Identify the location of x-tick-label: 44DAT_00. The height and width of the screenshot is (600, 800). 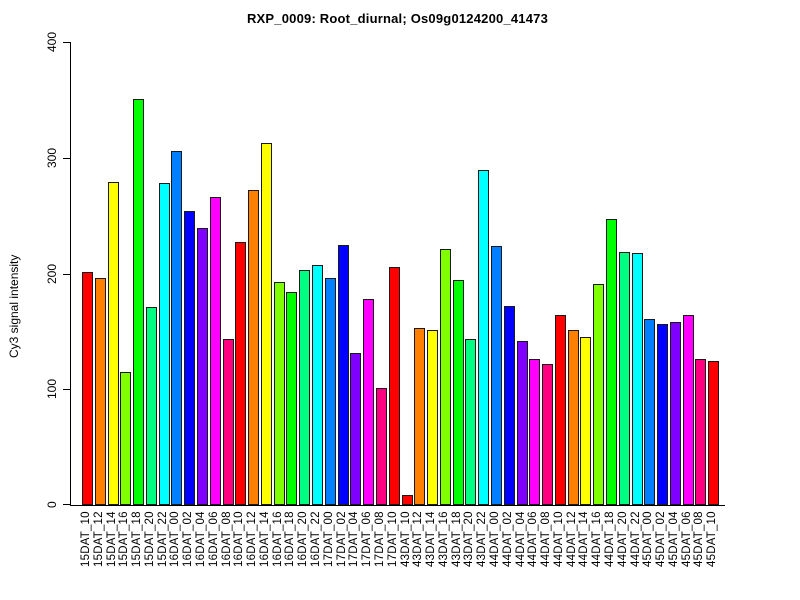
(494, 539).